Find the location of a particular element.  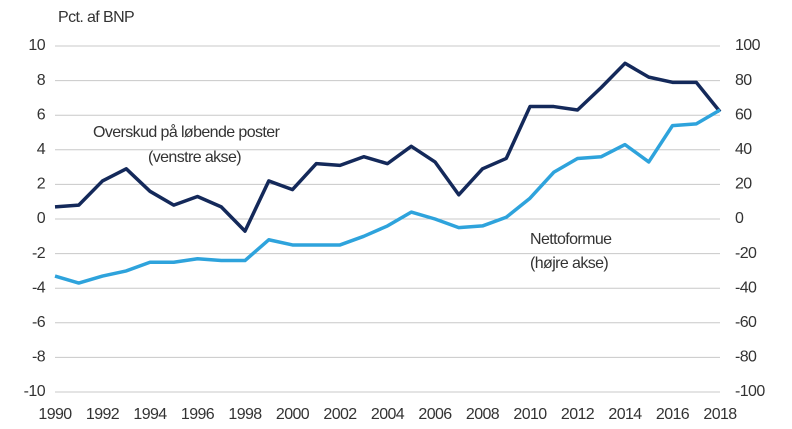

annotation: (venstre akse) is located at coordinates (194, 157).